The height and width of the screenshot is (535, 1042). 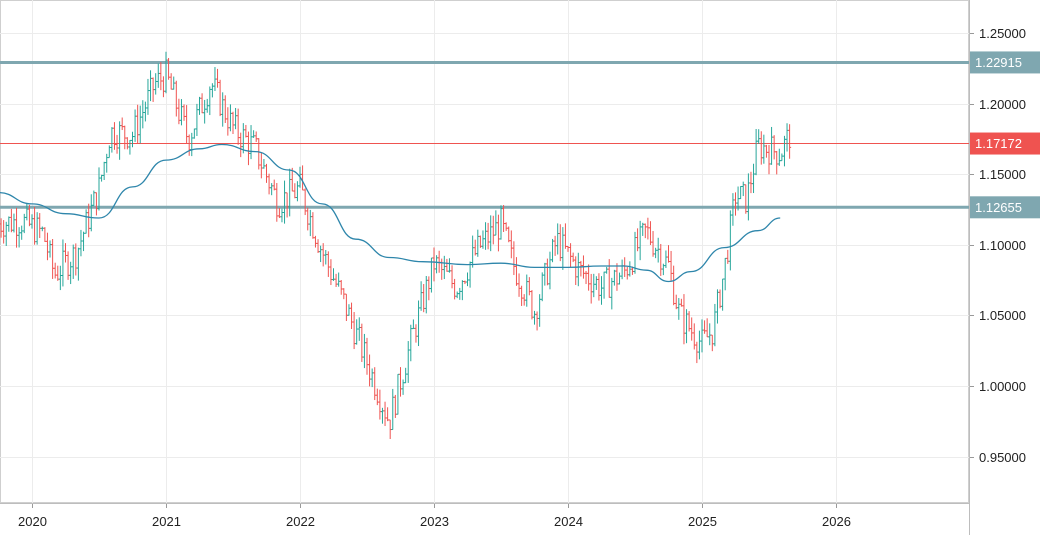 I want to click on y-tick-label: 0.95000, so click(x=1002, y=457).